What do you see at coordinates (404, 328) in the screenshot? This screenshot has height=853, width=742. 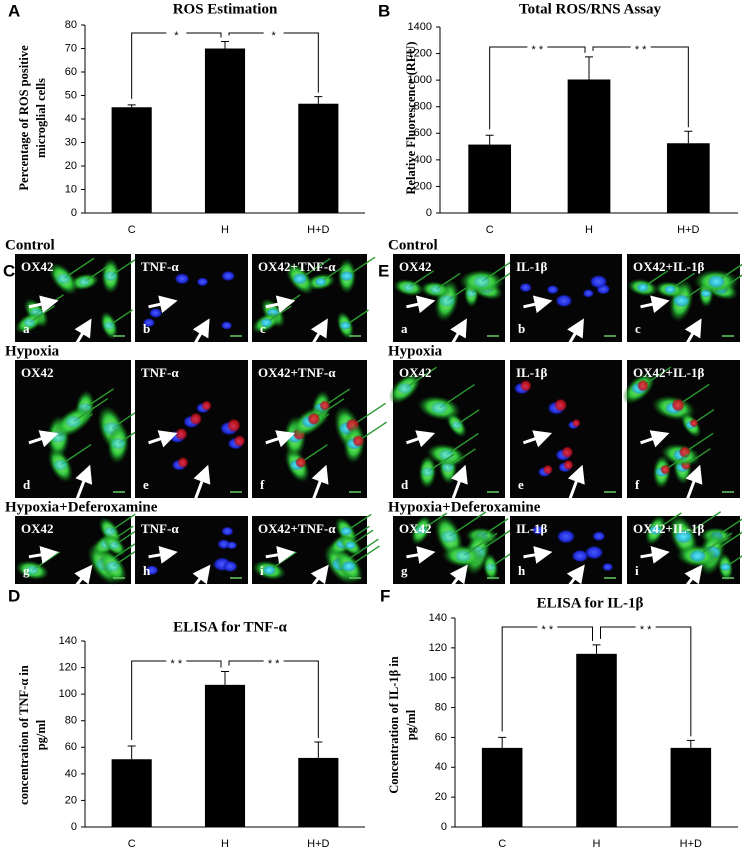 I see `image-letter: a` at bounding box center [404, 328].